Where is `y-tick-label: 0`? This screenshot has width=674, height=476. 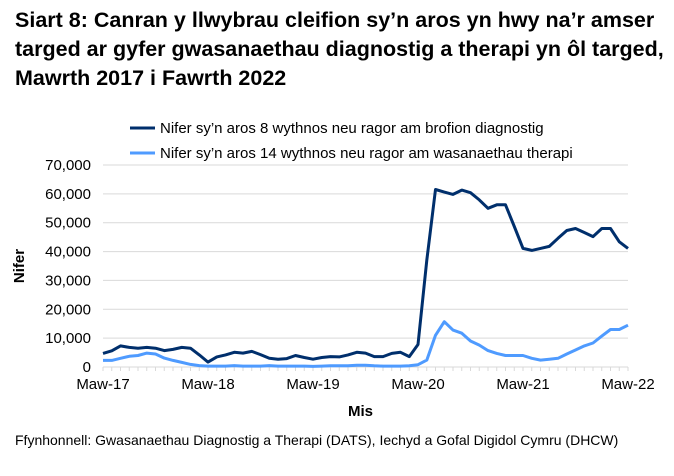 y-tick-label: 0 is located at coordinates (87, 367).